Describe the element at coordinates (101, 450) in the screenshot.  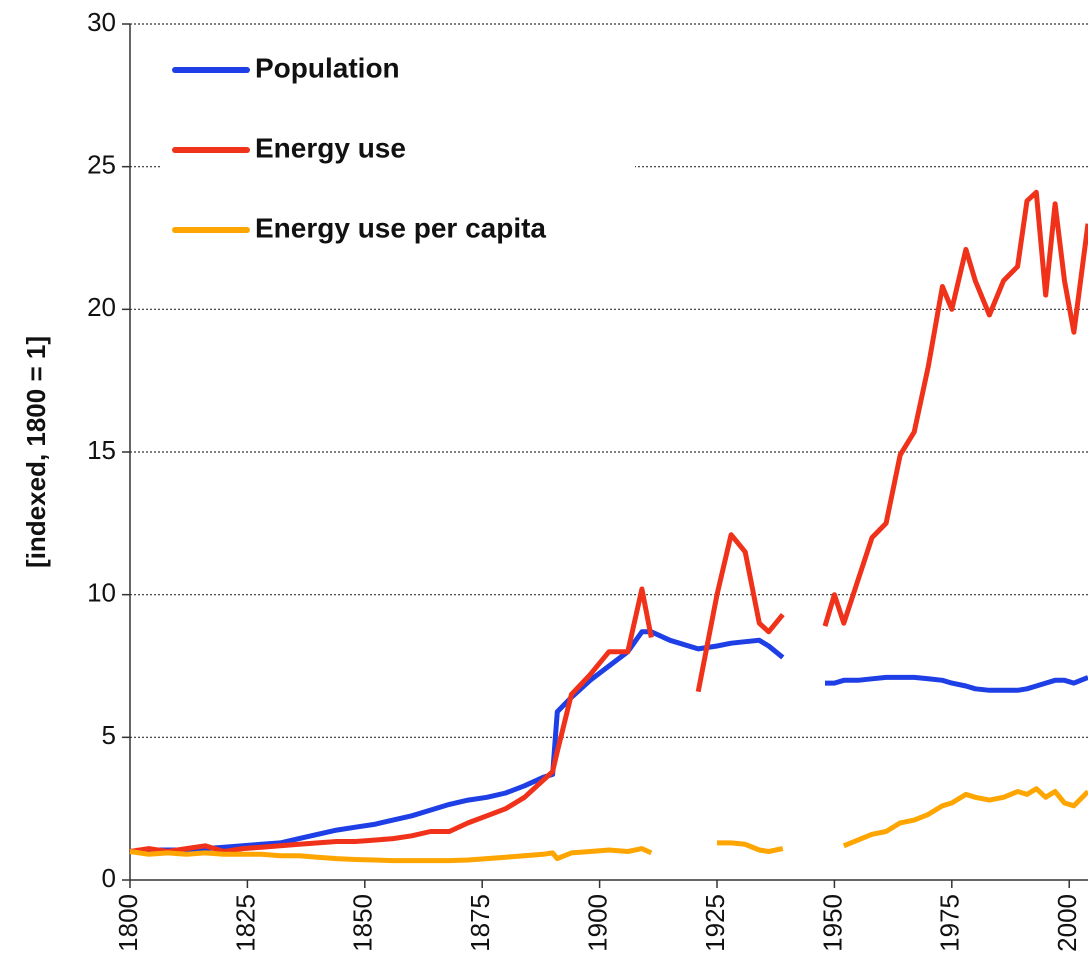
I see `y-tick-label: 15` at that location.